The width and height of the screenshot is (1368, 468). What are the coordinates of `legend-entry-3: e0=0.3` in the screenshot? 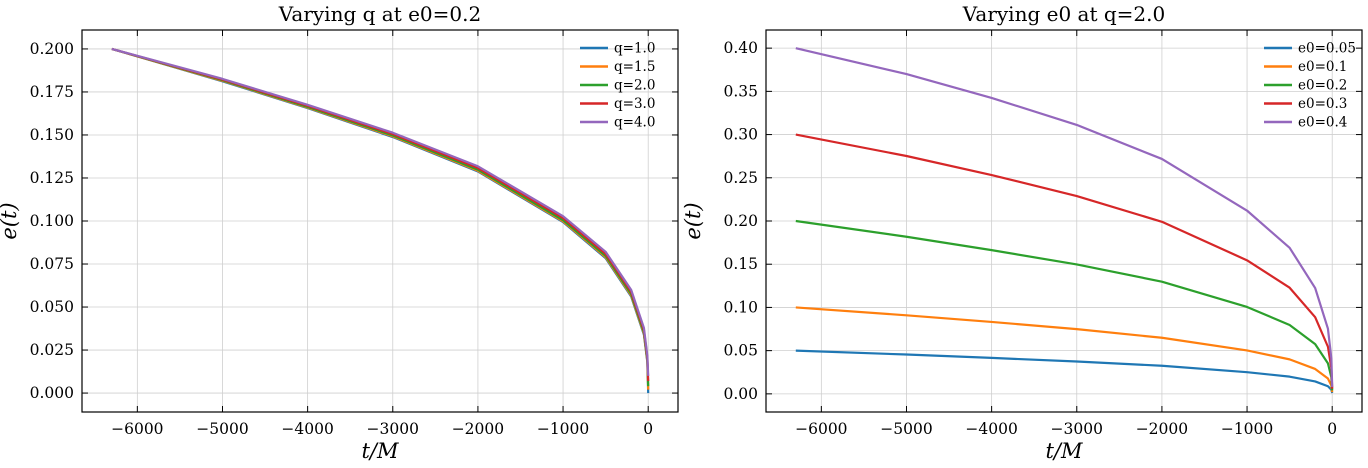 It's located at (1322, 104).